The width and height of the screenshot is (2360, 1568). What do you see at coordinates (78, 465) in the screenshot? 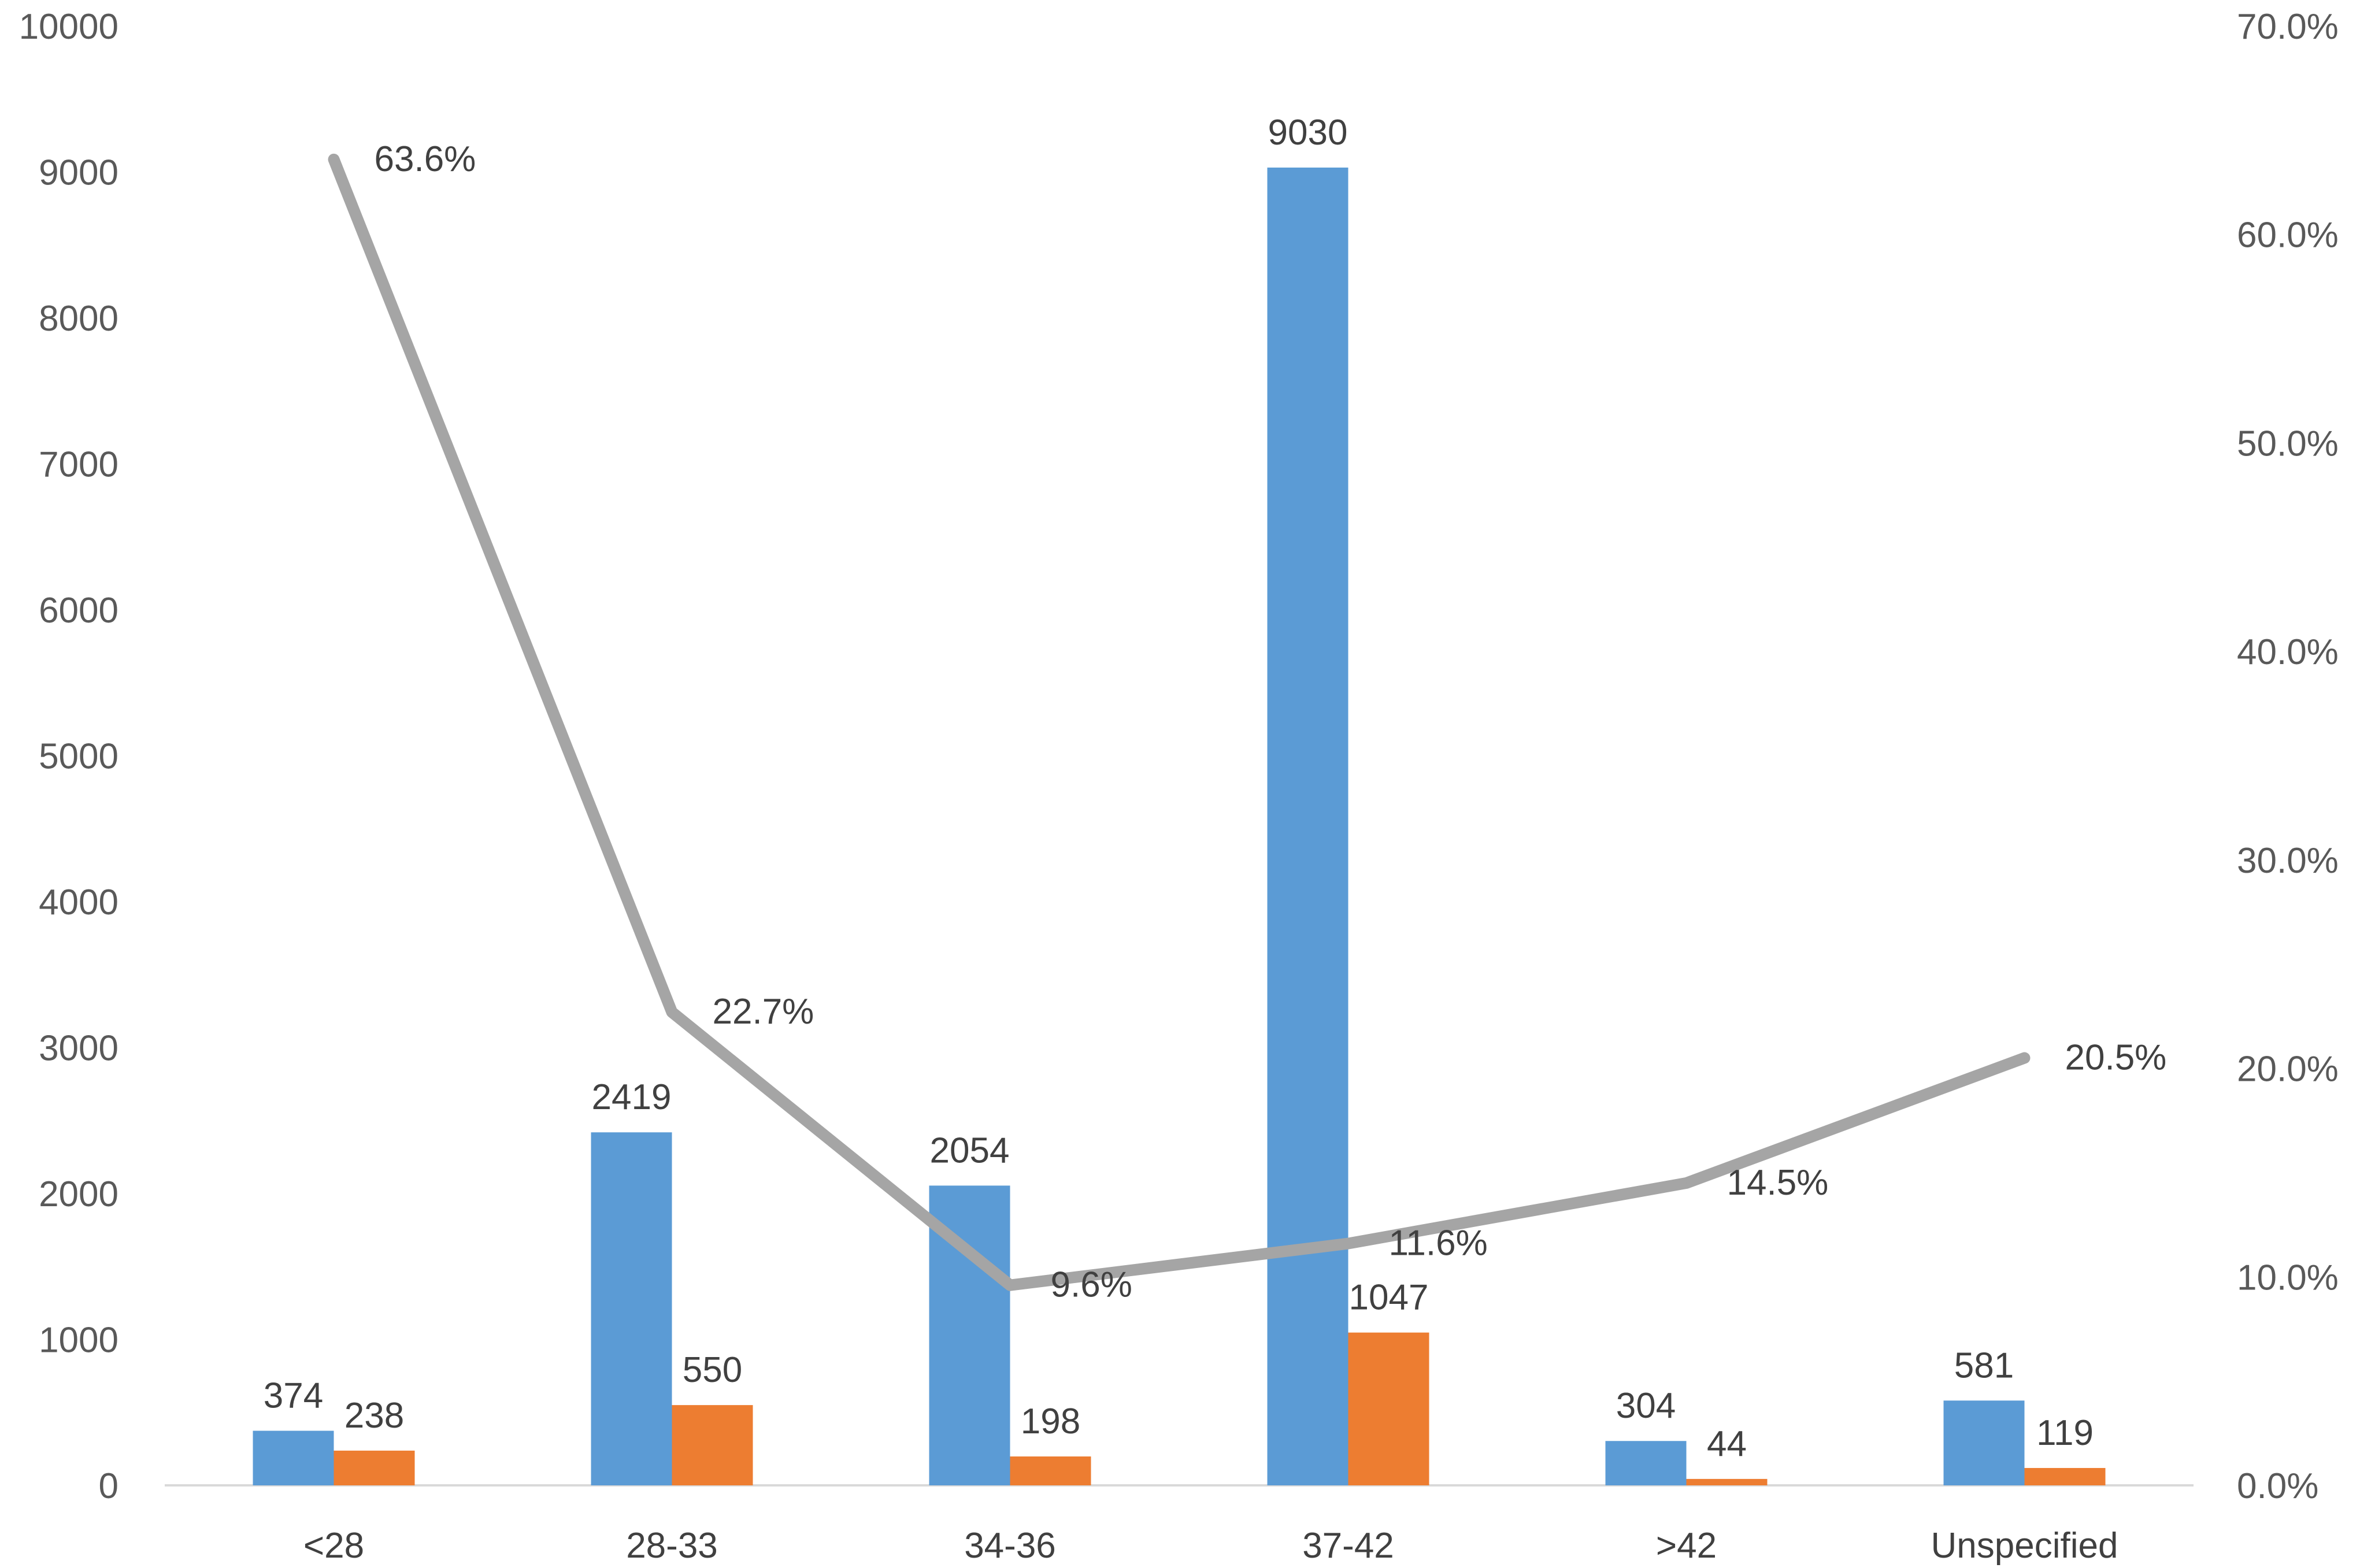
I see `y-left-tick-label: 7000` at bounding box center [78, 465].